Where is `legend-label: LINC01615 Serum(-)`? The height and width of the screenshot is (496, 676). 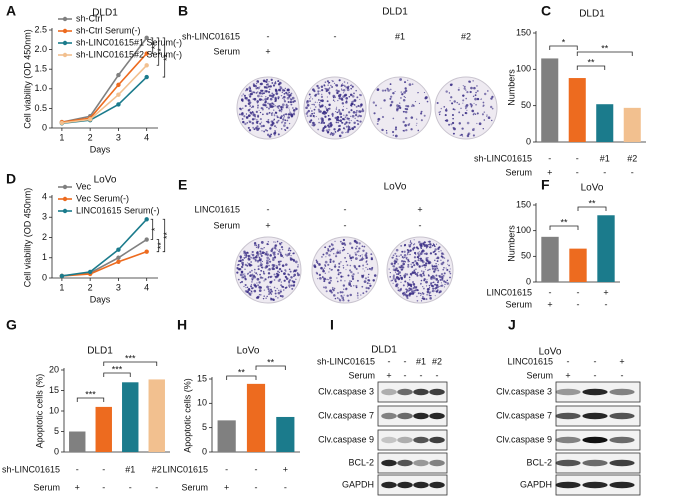
legend-label: LINC01615 Serum(-) is located at coordinates (118, 210).